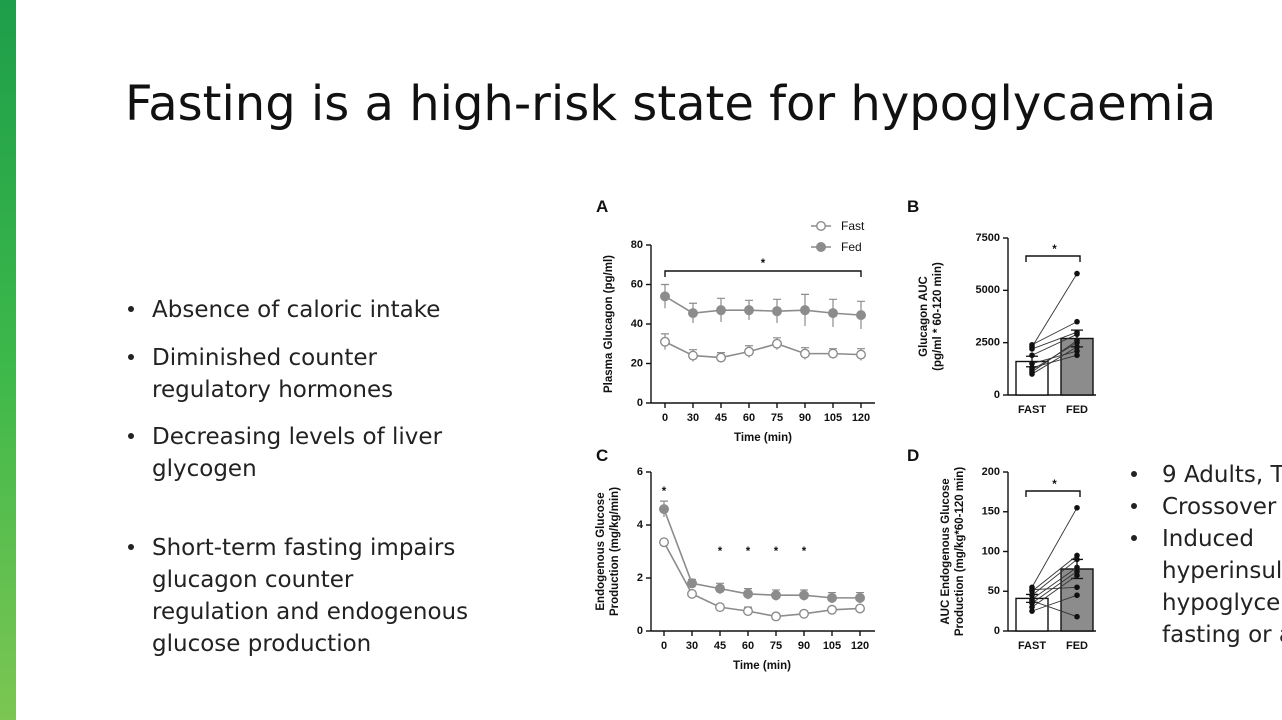 The image size is (1282, 720). I want to click on x-tick-label: 120, so click(861, 418).